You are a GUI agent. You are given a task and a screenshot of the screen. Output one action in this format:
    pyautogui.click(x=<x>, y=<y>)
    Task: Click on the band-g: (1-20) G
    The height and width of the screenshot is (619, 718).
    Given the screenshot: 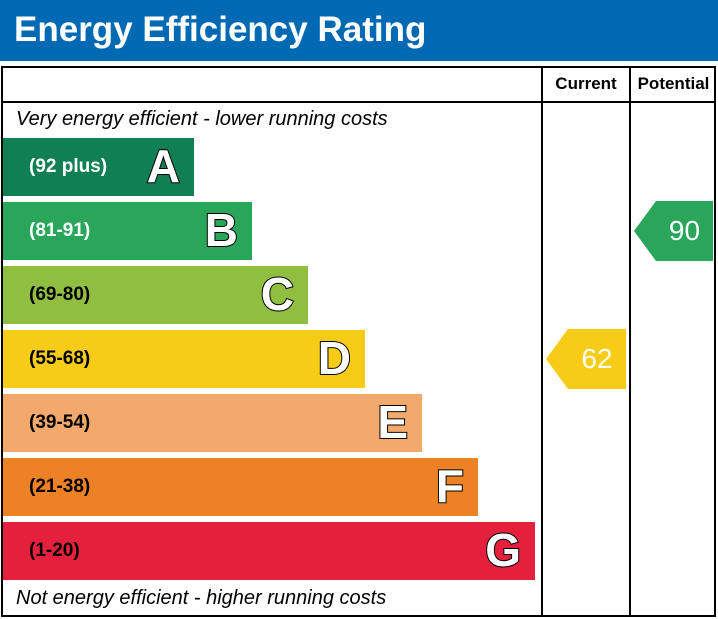 What is the action you would take?
    pyautogui.click(x=269, y=551)
    